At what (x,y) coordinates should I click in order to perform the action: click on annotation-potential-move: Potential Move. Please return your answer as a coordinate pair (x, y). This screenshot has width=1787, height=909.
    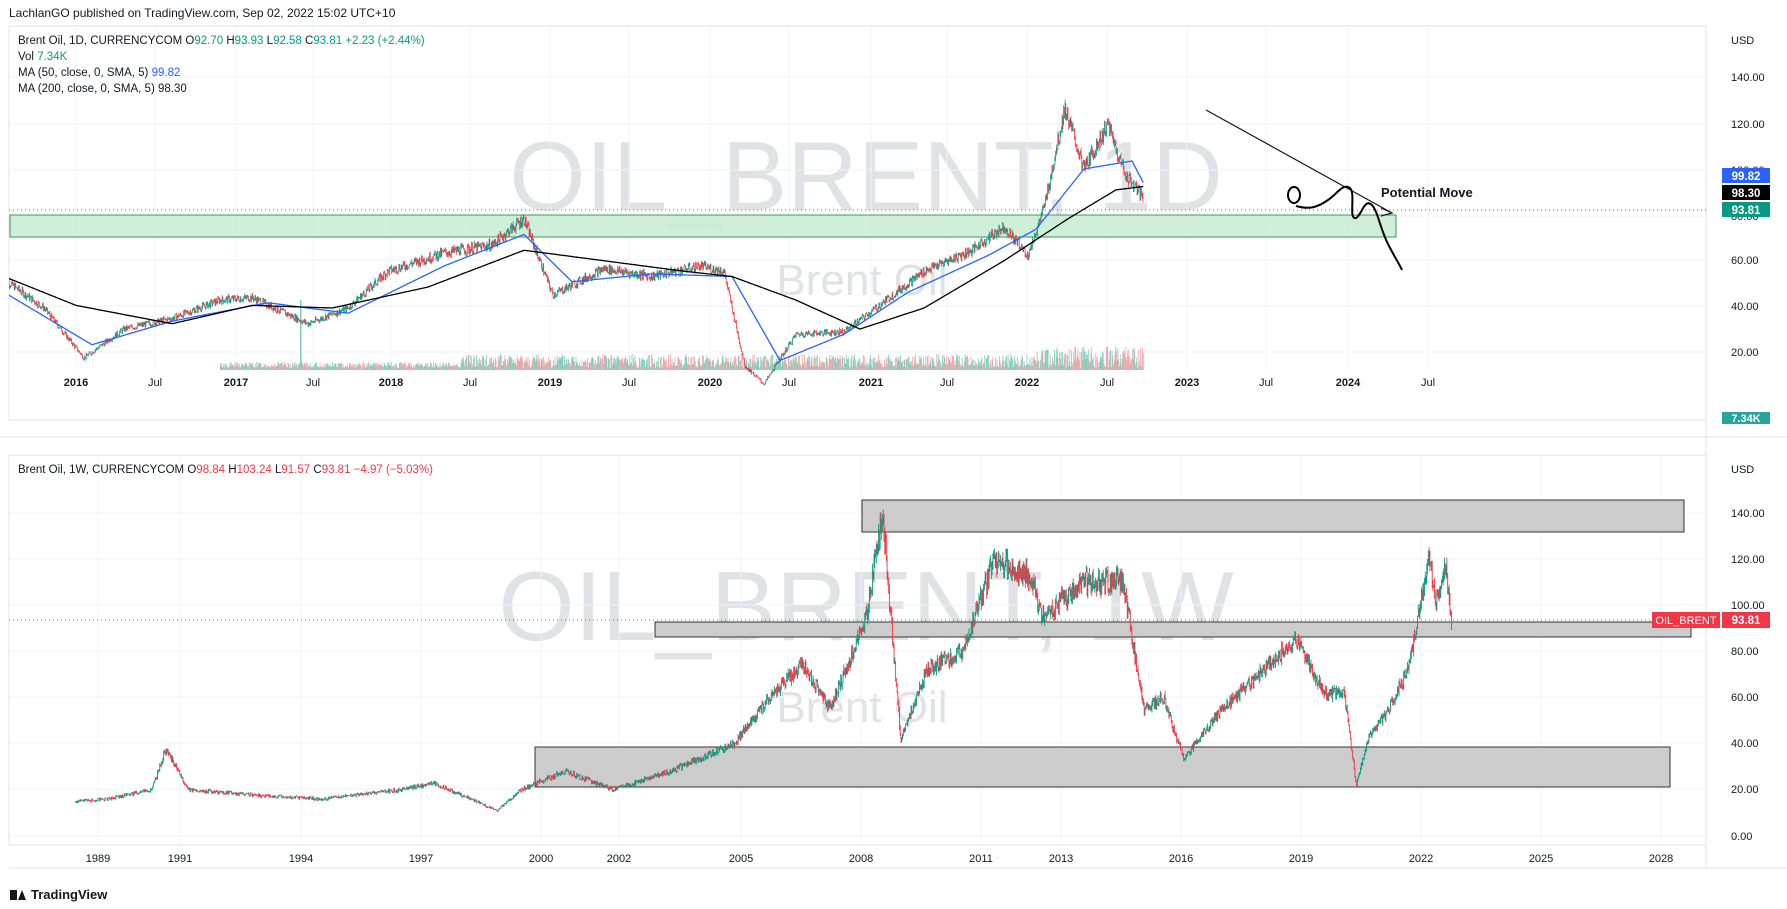
    Looking at the image, I should click on (1427, 192).